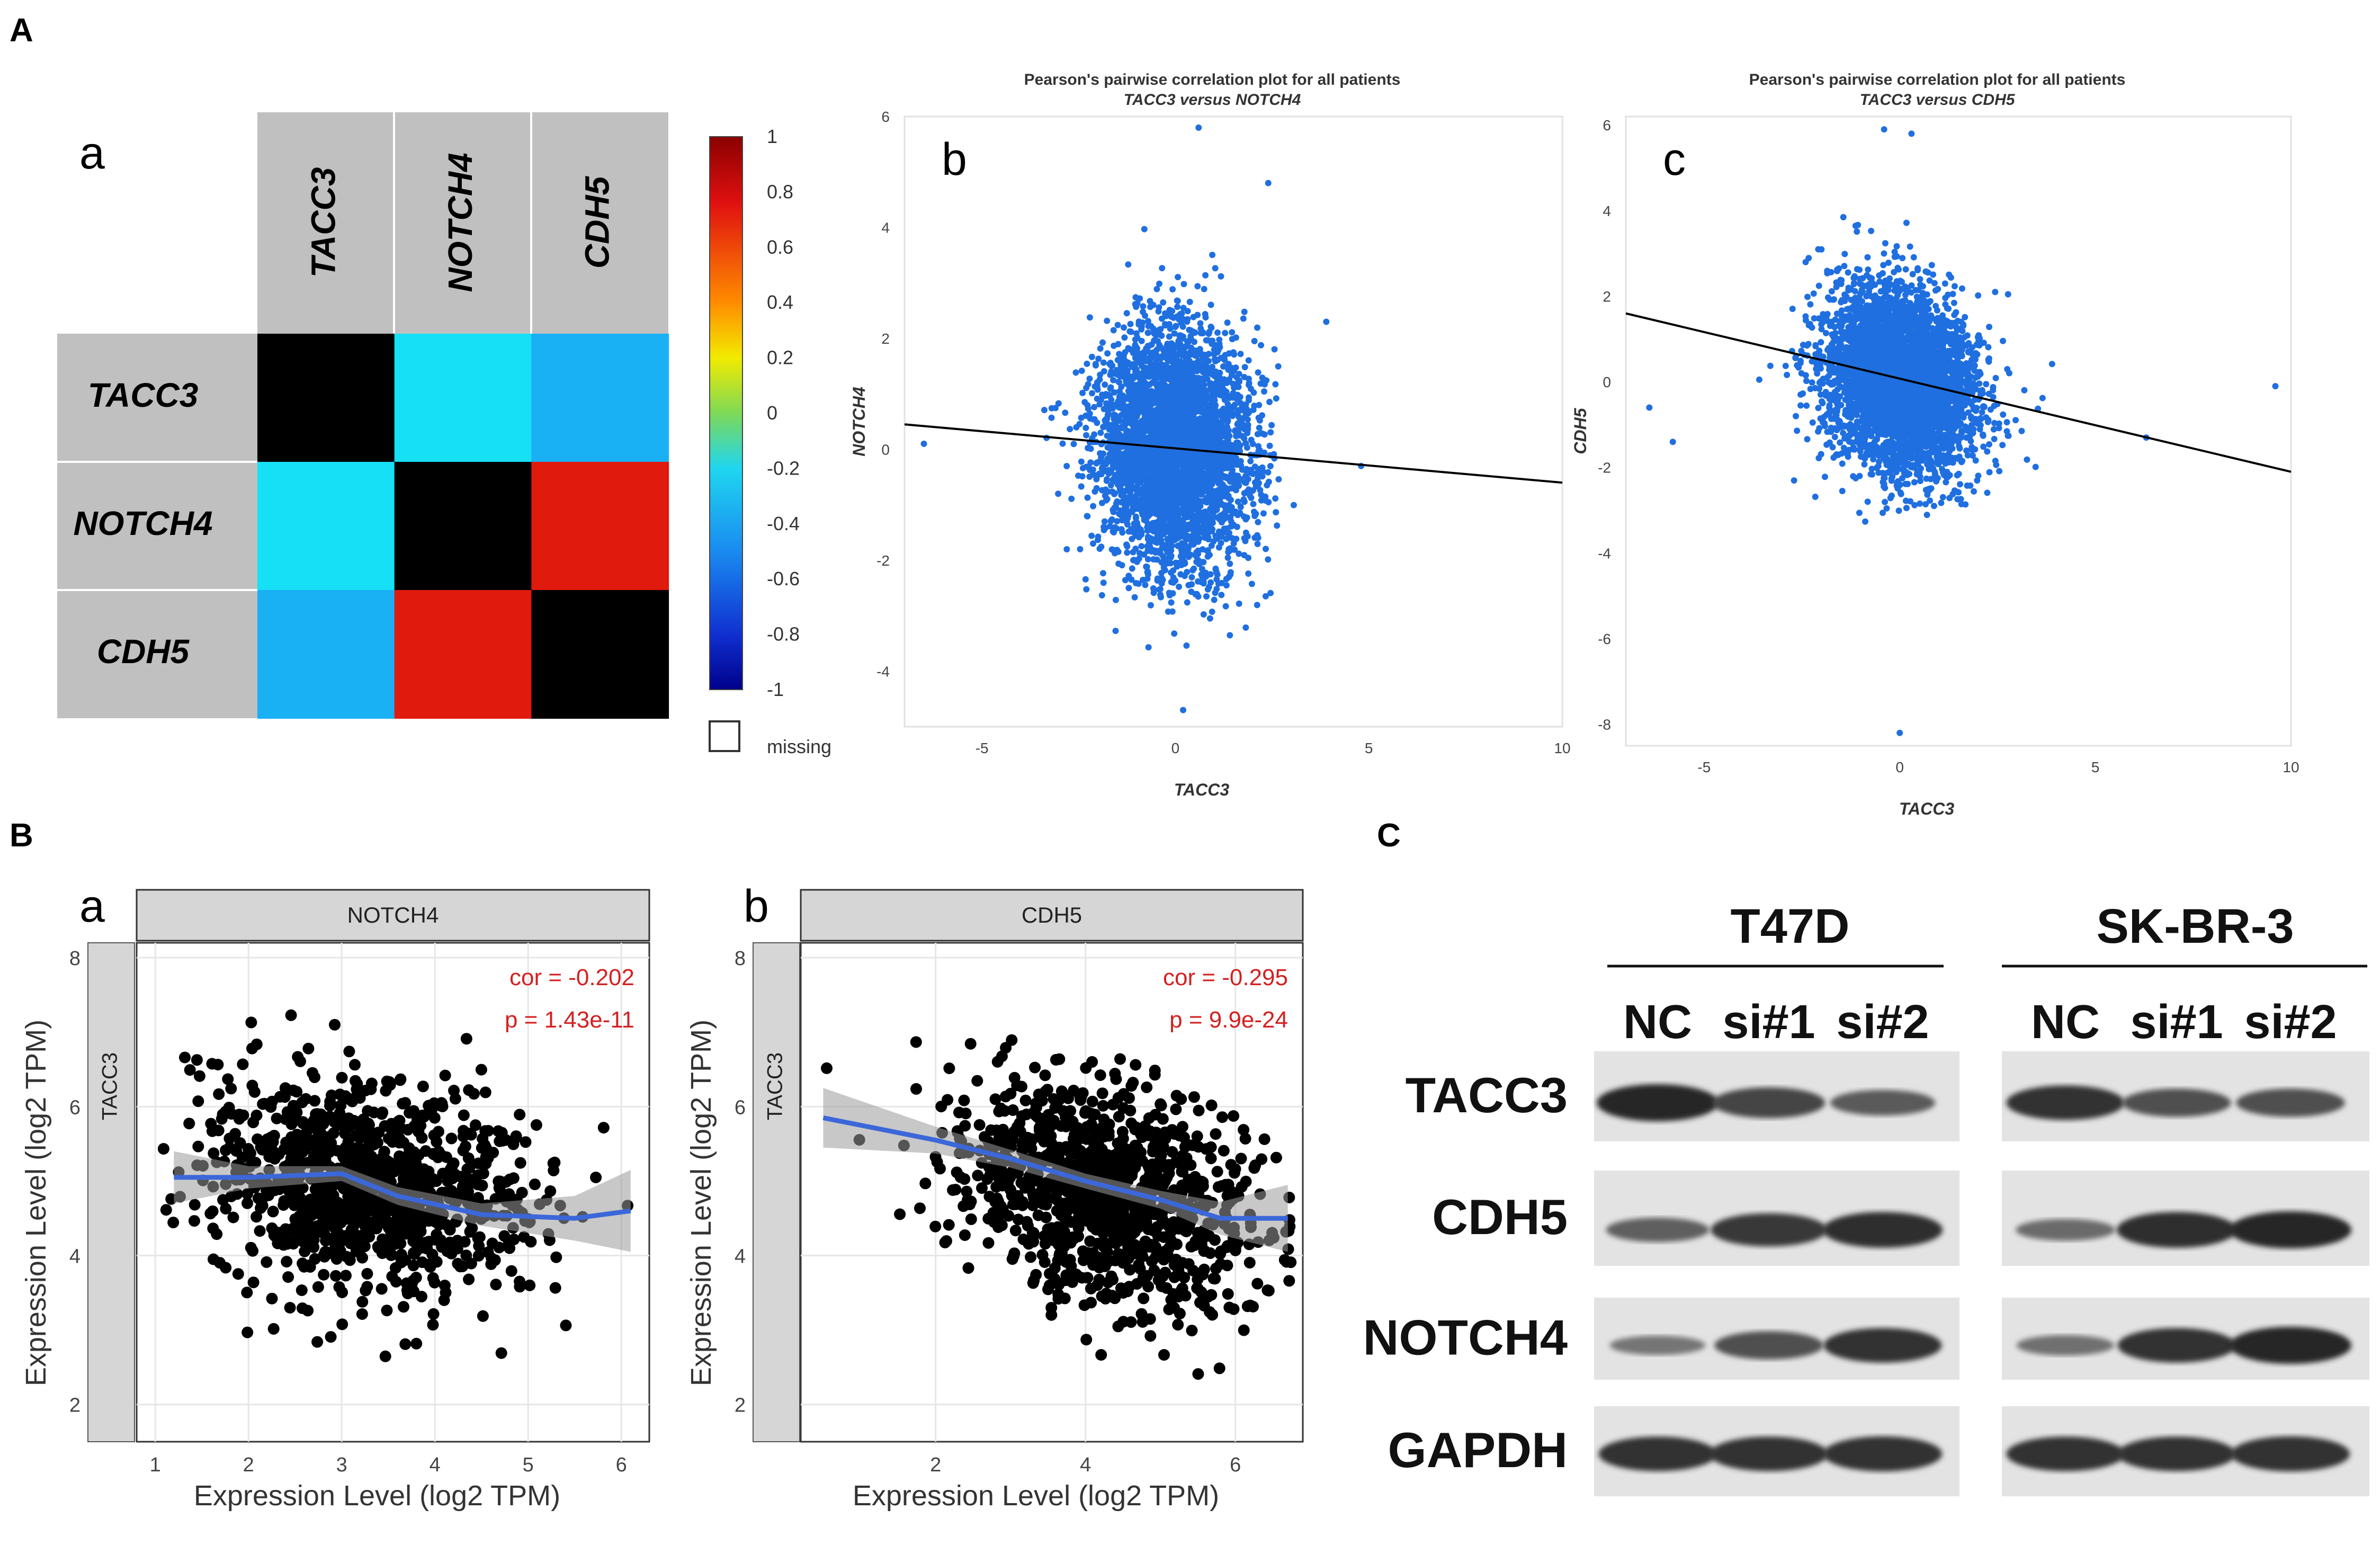 The height and width of the screenshot is (1545, 2380). I want to click on y-tick-label: -8, so click(1604, 725).